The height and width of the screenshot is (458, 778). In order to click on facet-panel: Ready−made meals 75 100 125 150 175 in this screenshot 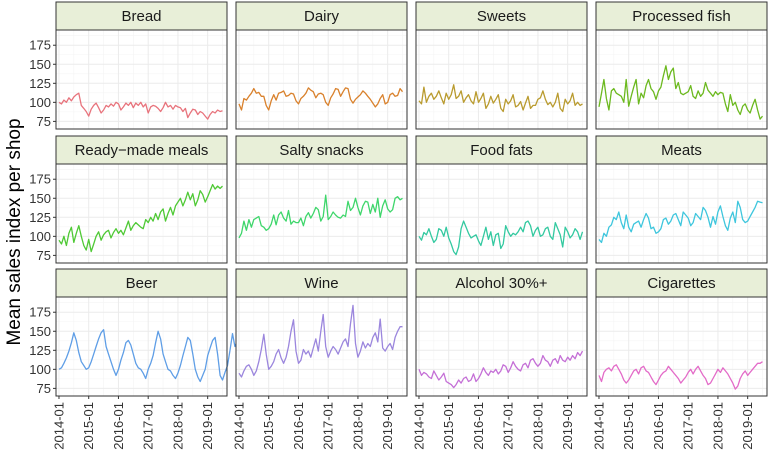, I will do `click(128, 199)`.